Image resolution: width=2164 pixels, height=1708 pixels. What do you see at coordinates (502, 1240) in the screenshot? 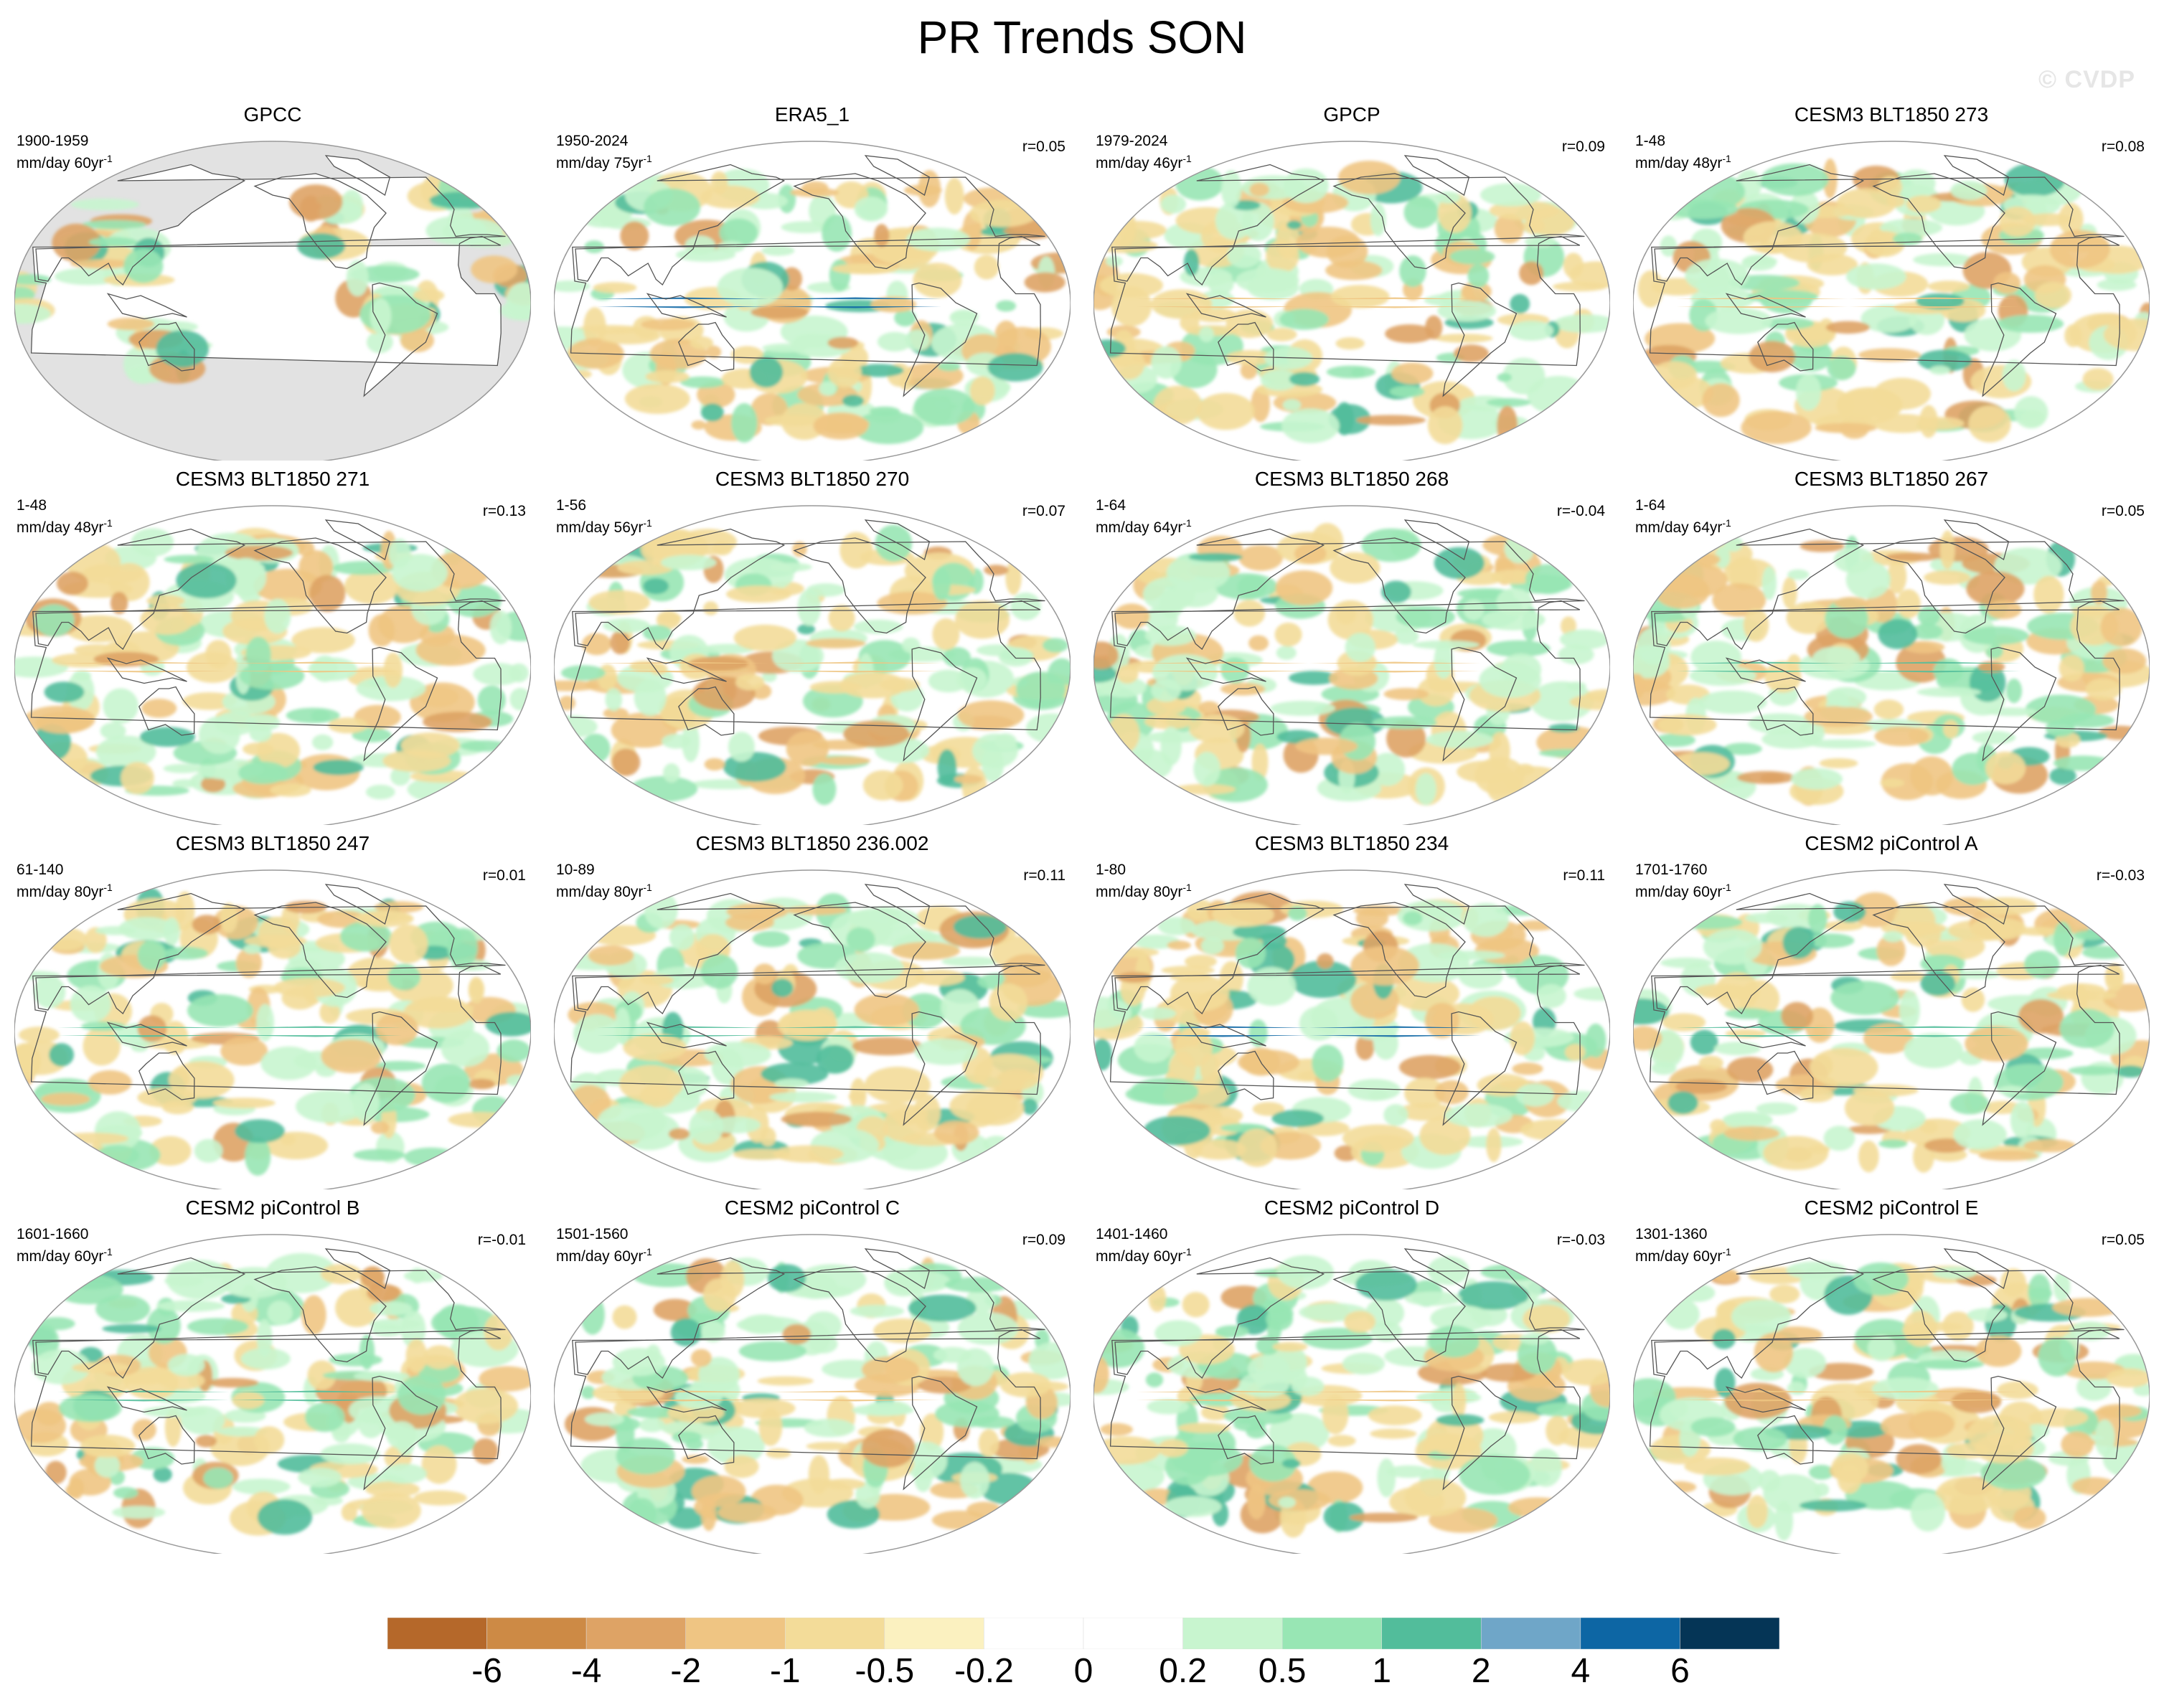
I see `panel-correlation: r=-0.01` at bounding box center [502, 1240].